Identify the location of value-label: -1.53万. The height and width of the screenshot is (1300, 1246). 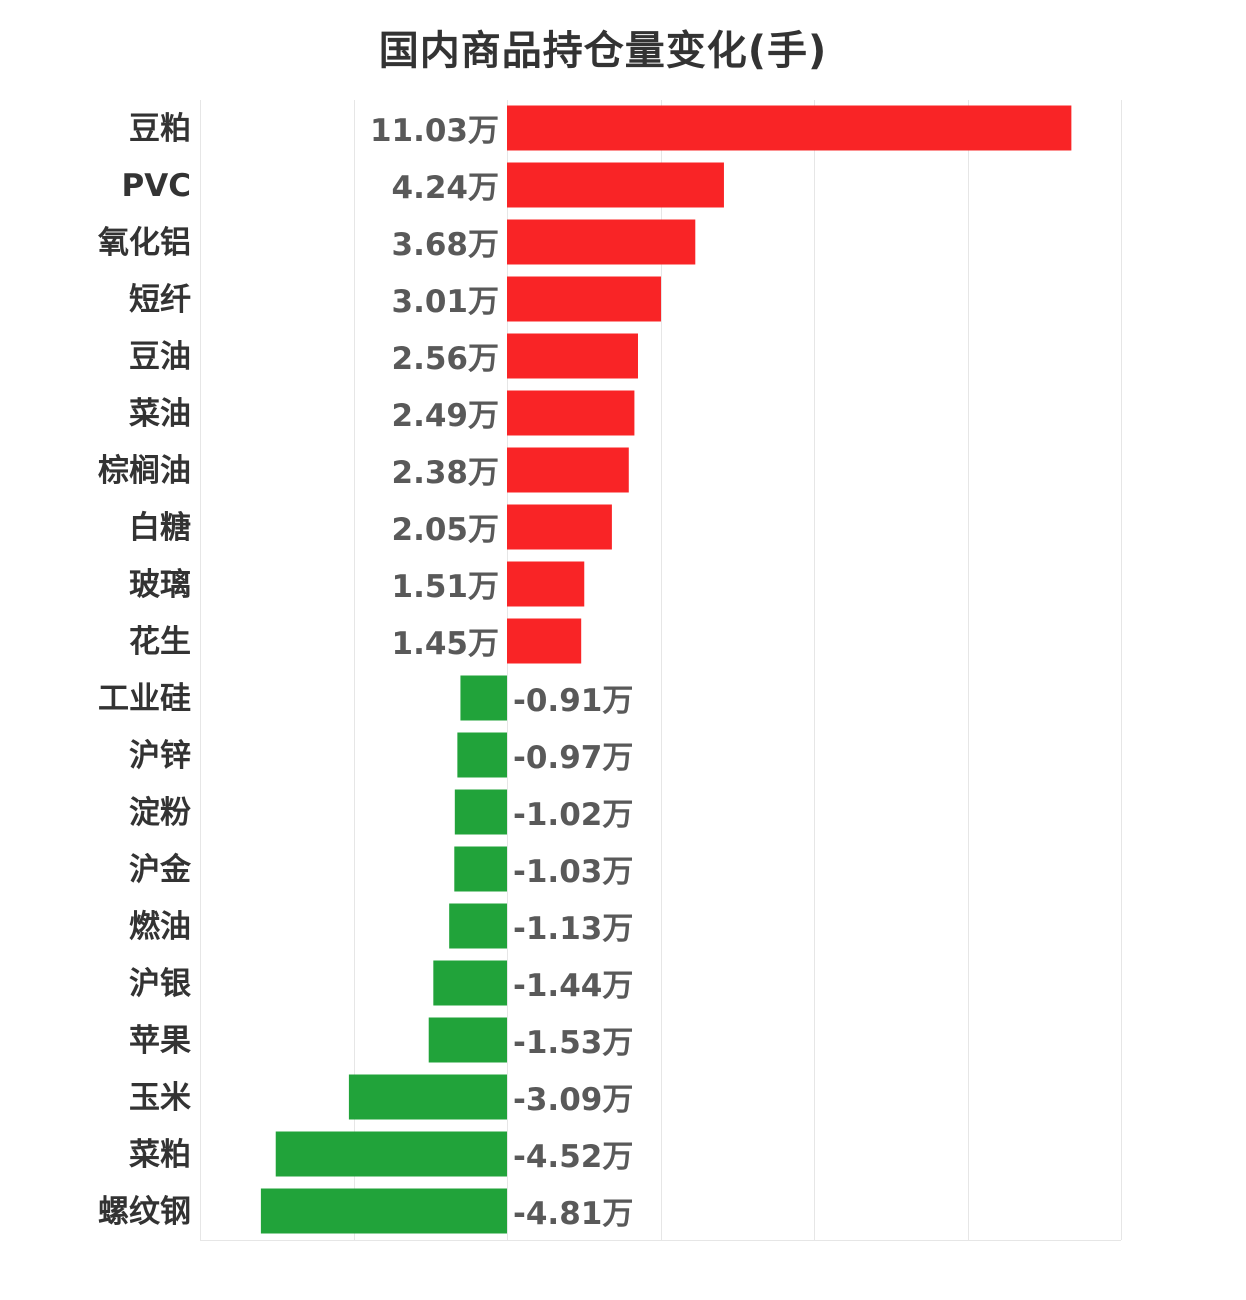
(573, 1043).